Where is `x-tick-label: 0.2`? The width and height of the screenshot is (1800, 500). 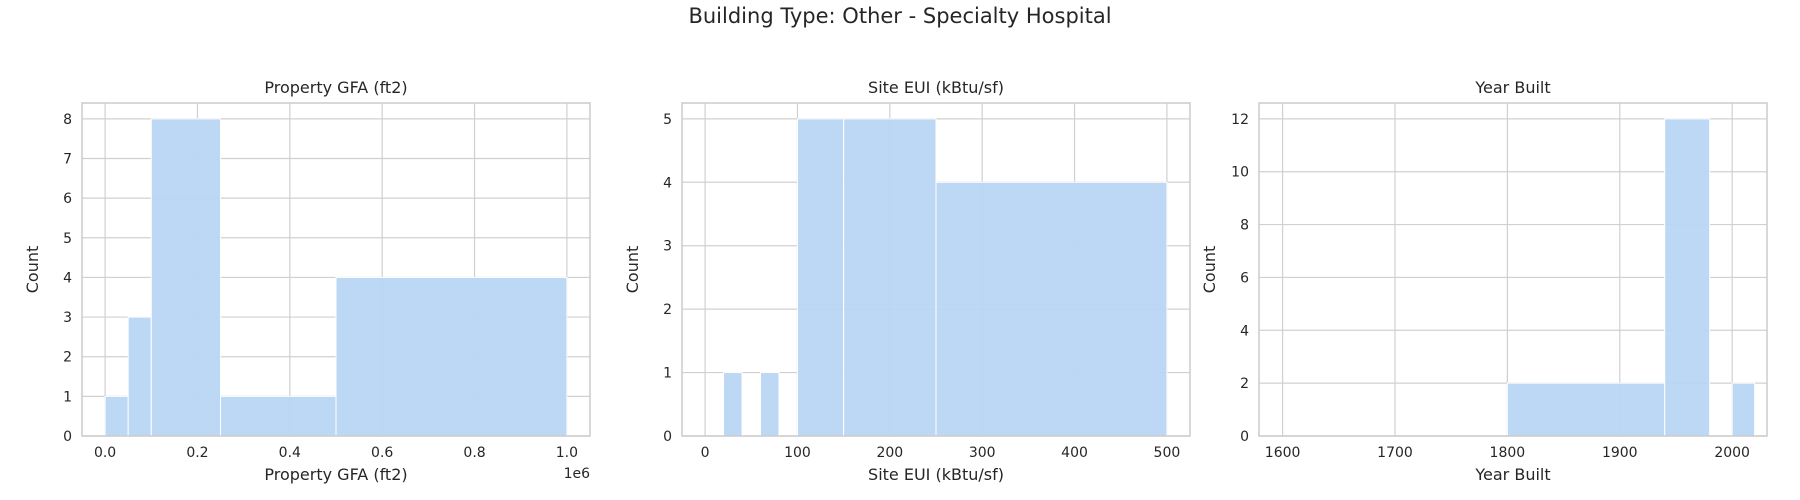
x-tick-label: 0.2 is located at coordinates (197, 453).